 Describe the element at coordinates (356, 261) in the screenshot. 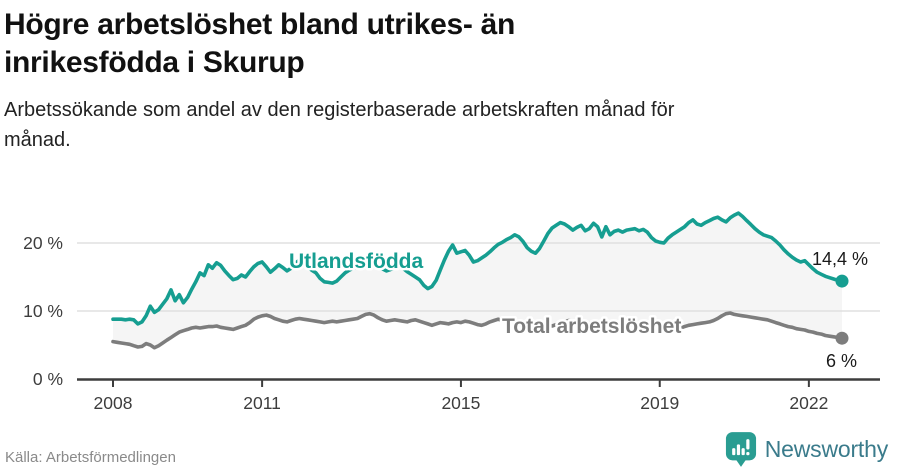

I see `series-inline-label-0: Utlandsfödda` at that location.